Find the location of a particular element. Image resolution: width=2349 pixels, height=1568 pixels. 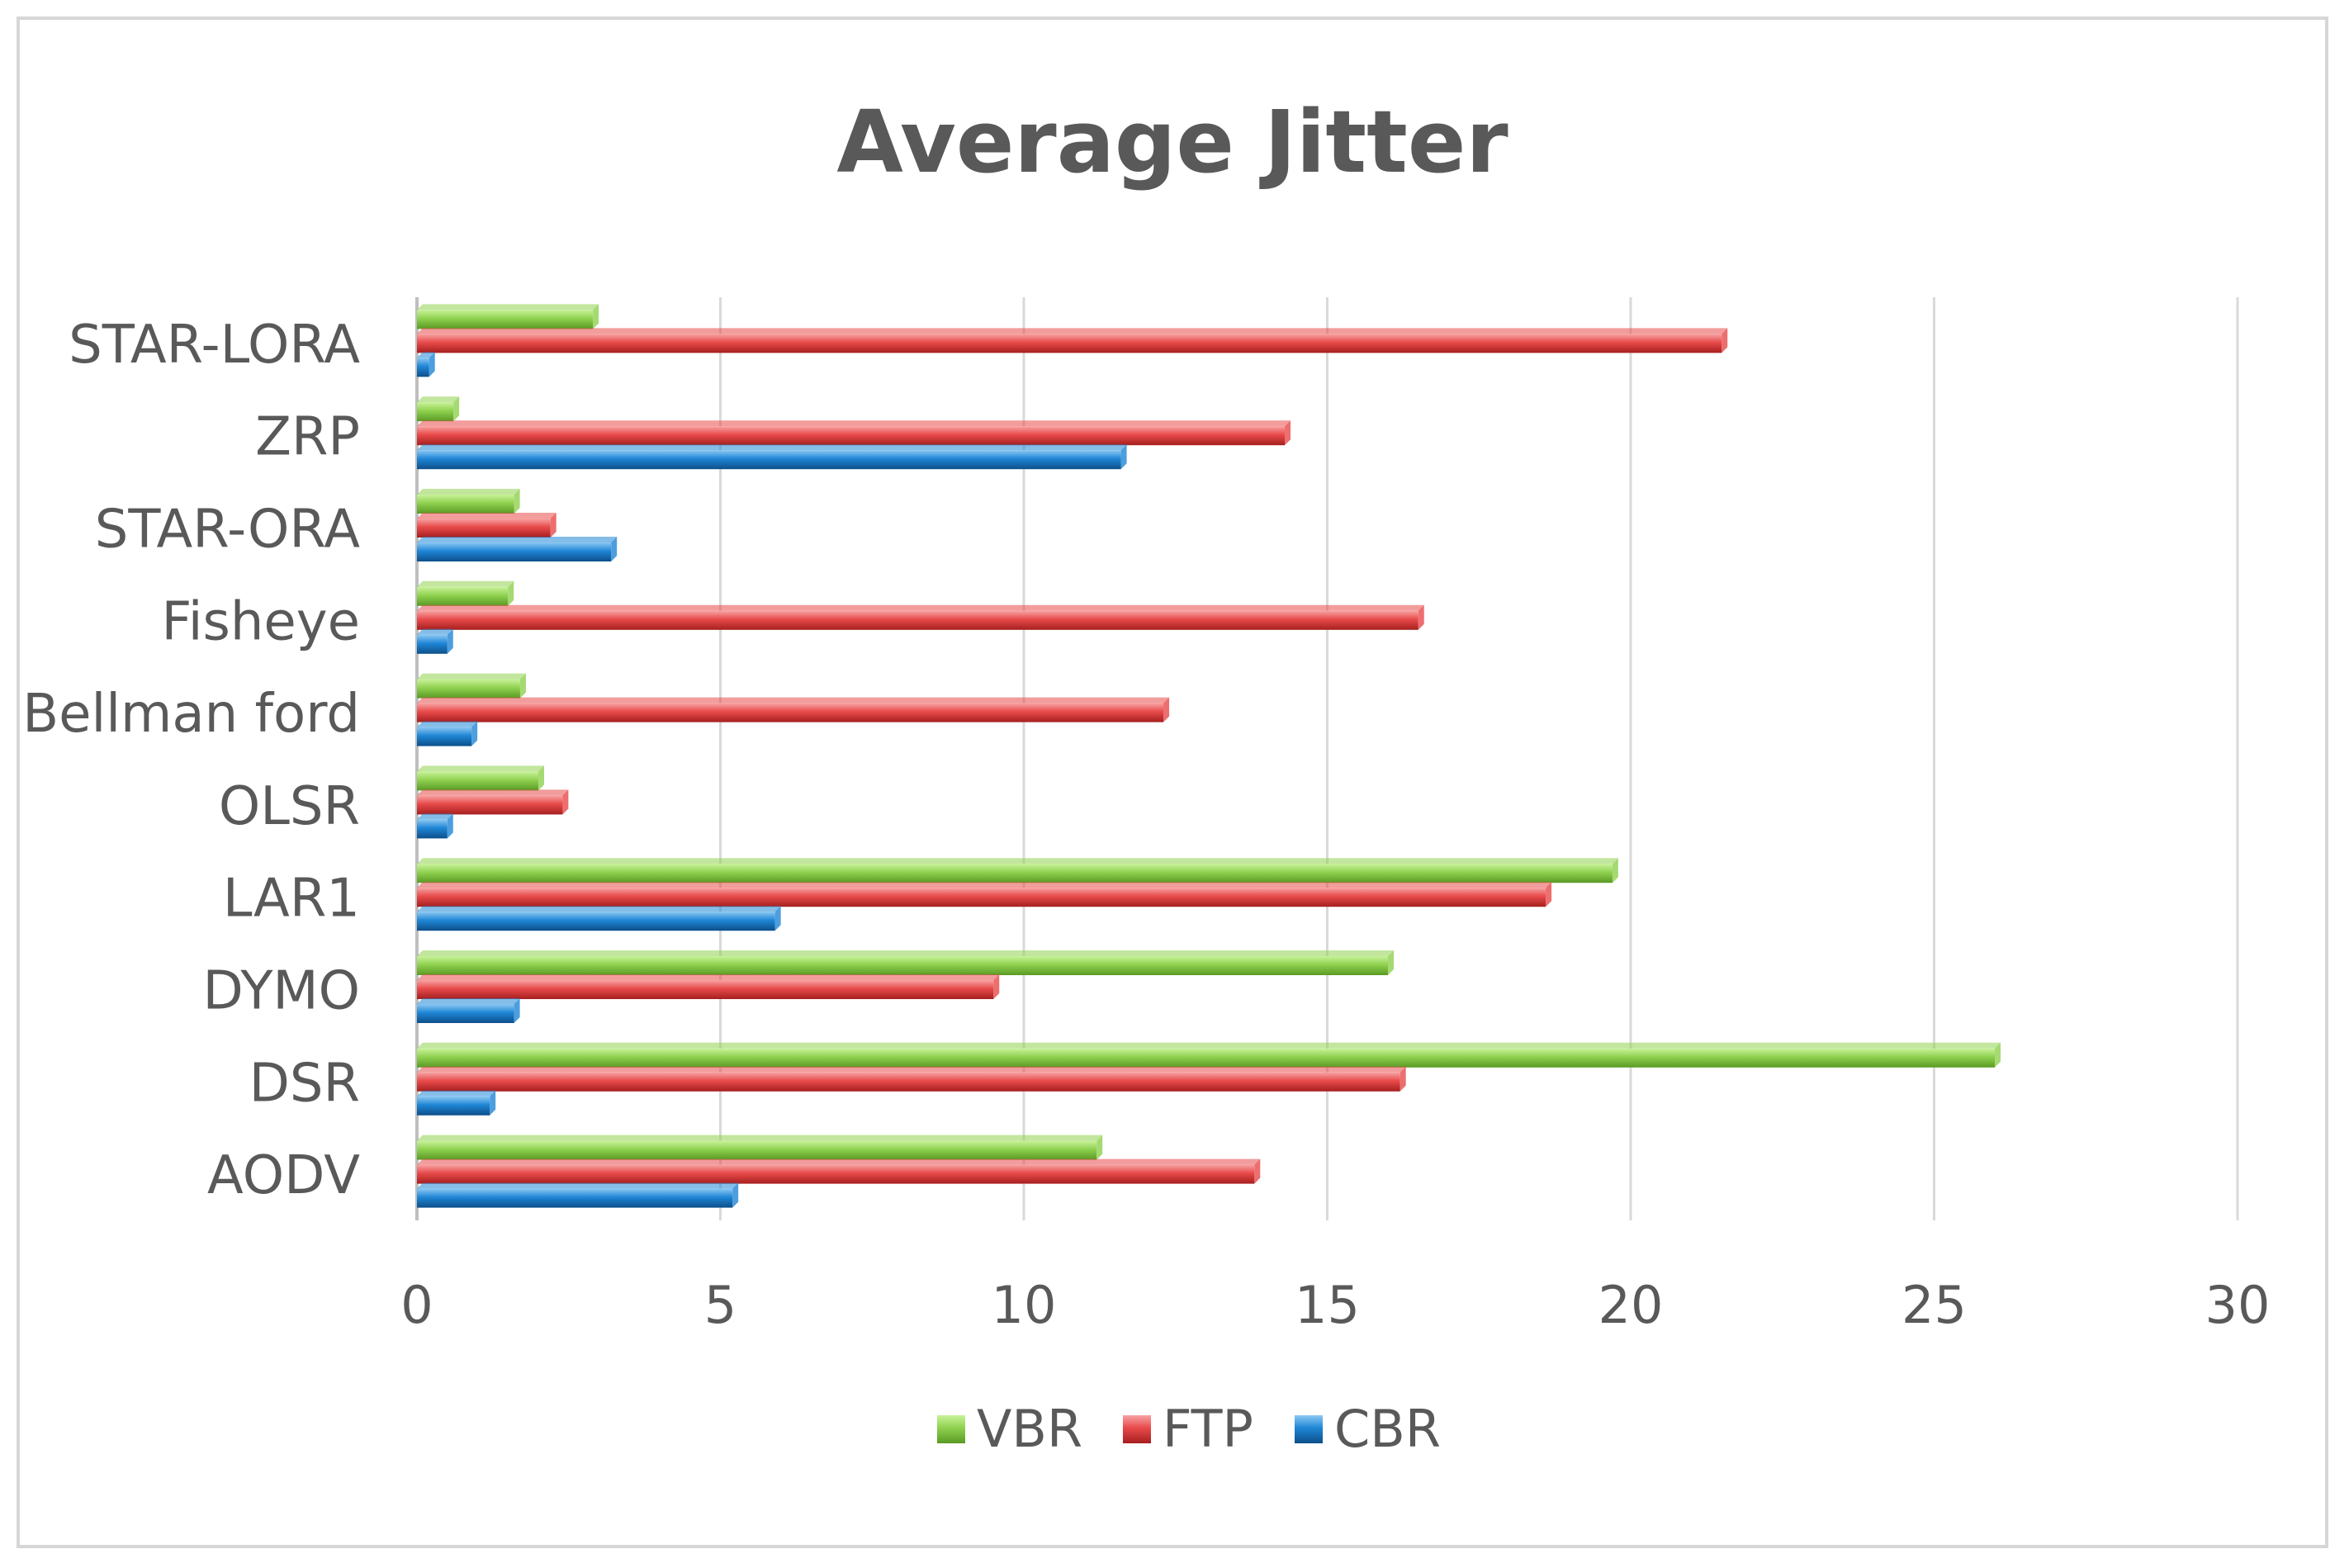

bar-top-vbr-dsr is located at coordinates (1209, 1045).